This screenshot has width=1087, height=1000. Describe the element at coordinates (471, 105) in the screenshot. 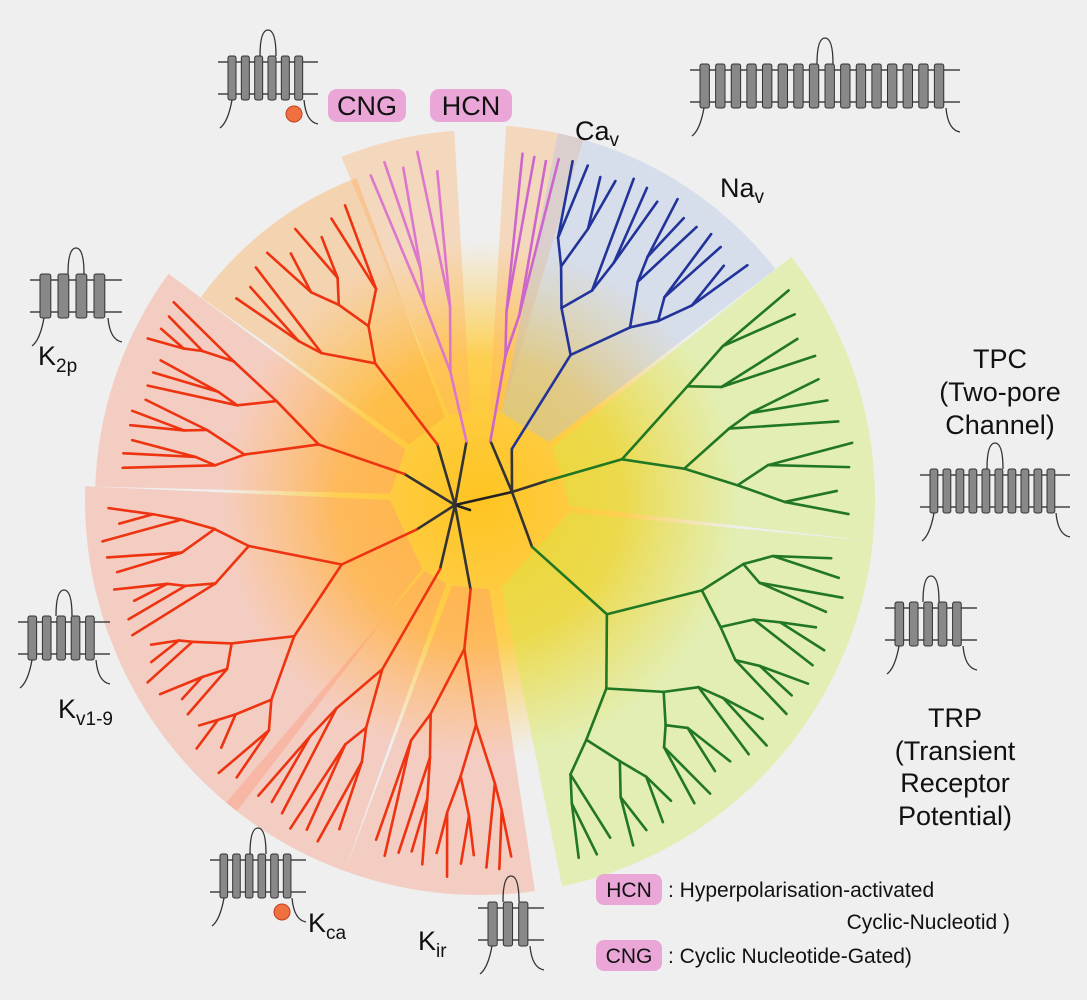

I see `hcn-highlight` at that location.